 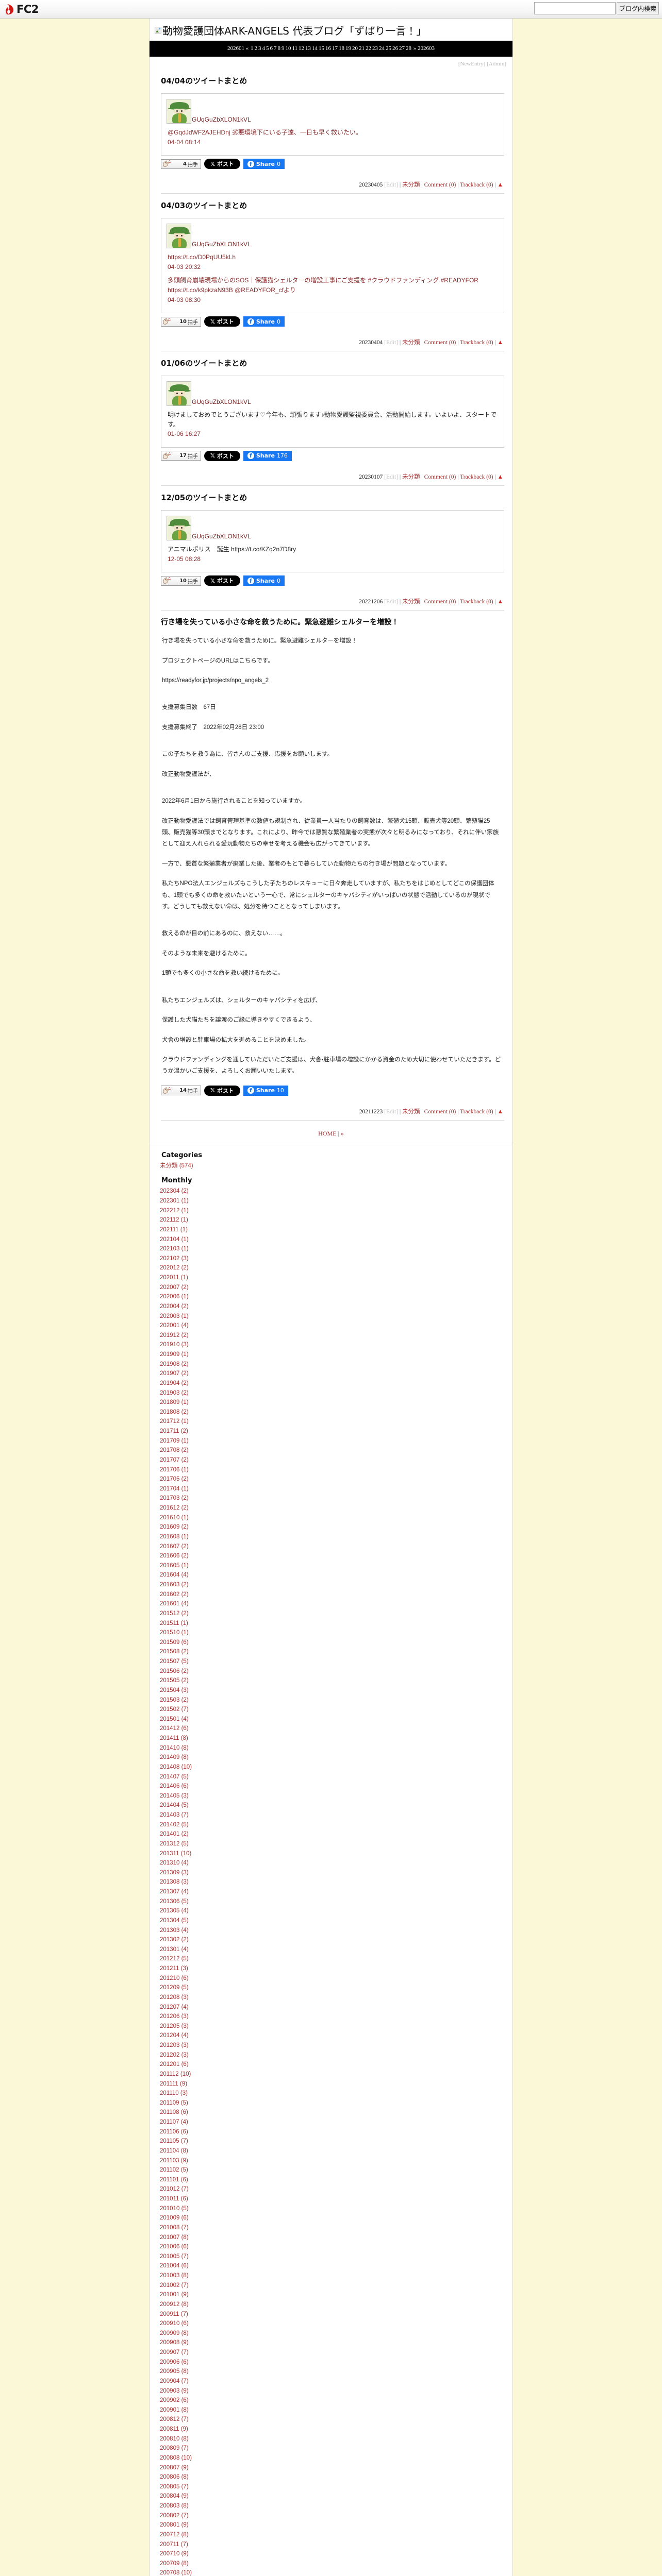 I want to click on month-item: 202112 (1), so click(x=333, y=1220).